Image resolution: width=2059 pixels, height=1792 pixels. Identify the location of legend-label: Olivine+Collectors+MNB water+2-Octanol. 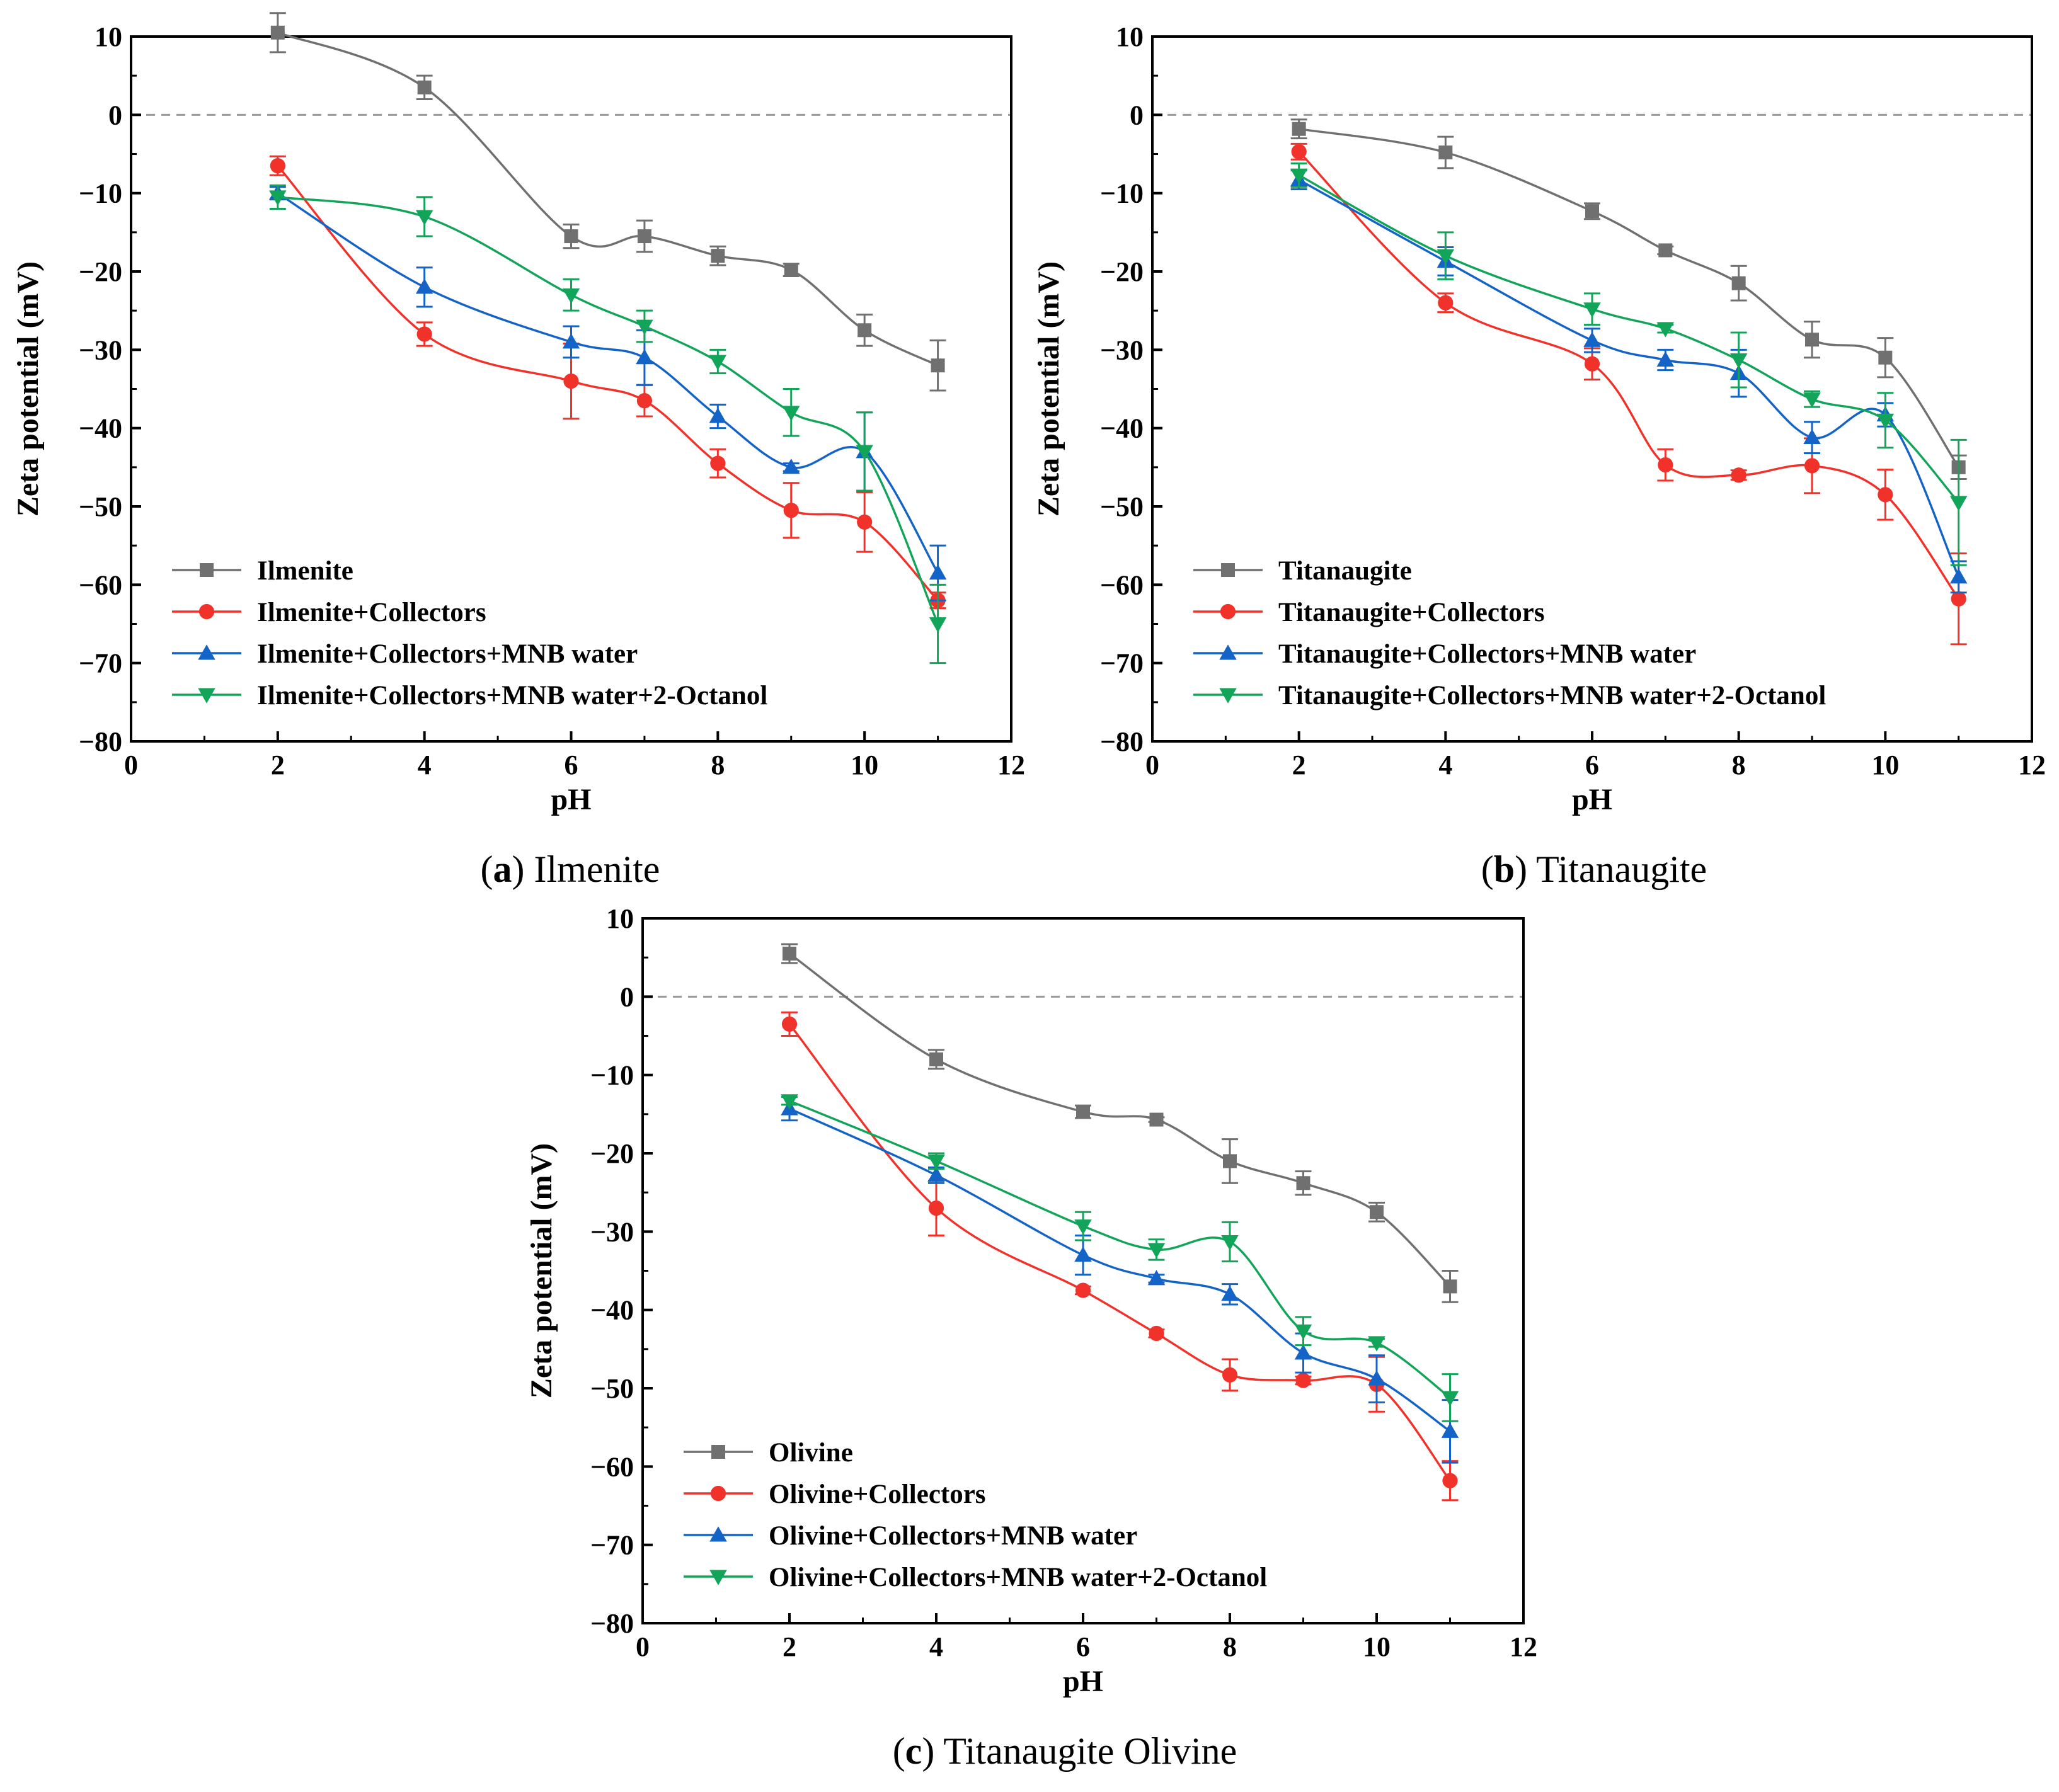
(1018, 1577).